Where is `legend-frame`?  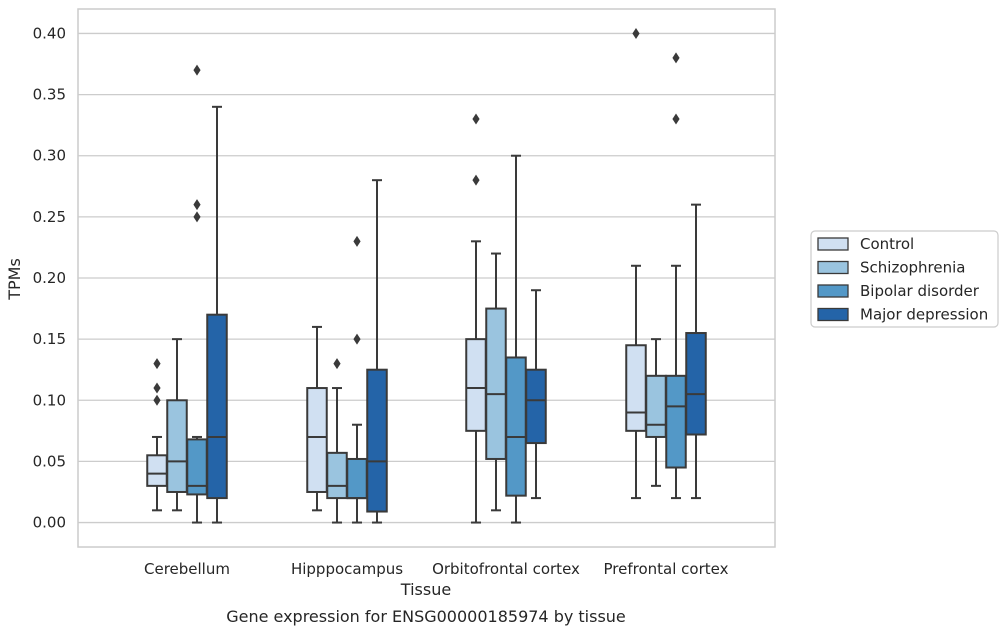
legend-frame is located at coordinates (904, 279).